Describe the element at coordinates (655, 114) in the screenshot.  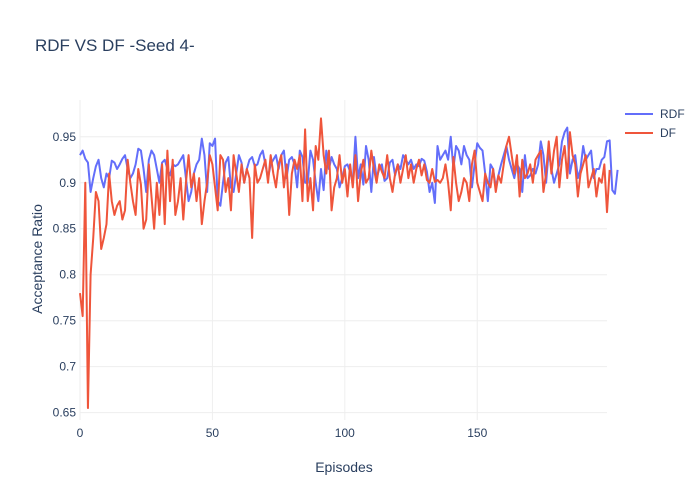
I see `legend-item-rdf: RDF` at that location.